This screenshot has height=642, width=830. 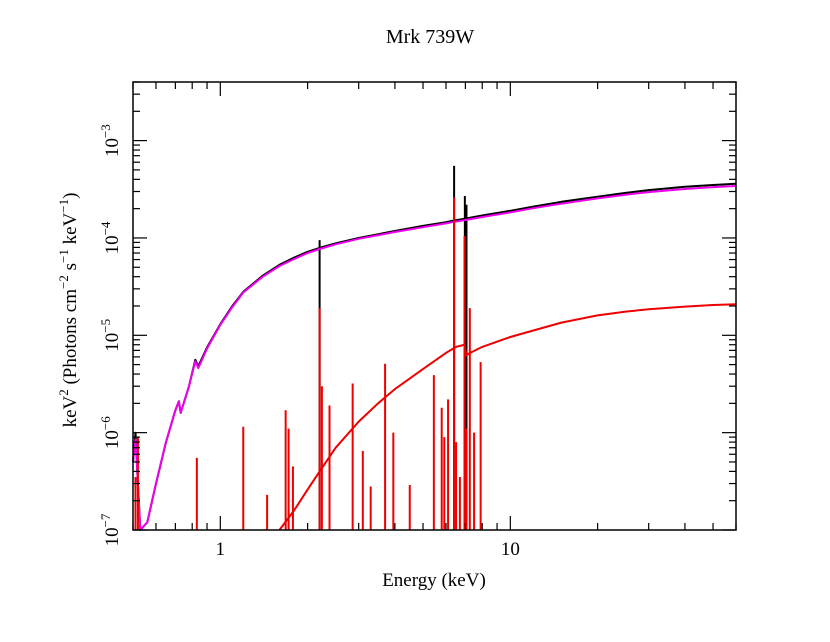 I want to click on x-tick-label: 1, so click(x=221, y=549).